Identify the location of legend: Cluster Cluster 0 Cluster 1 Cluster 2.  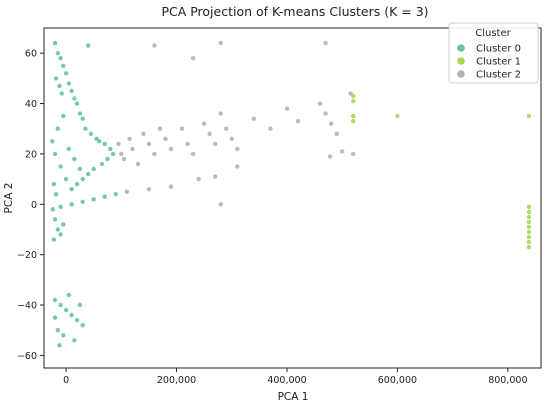
(493, 53).